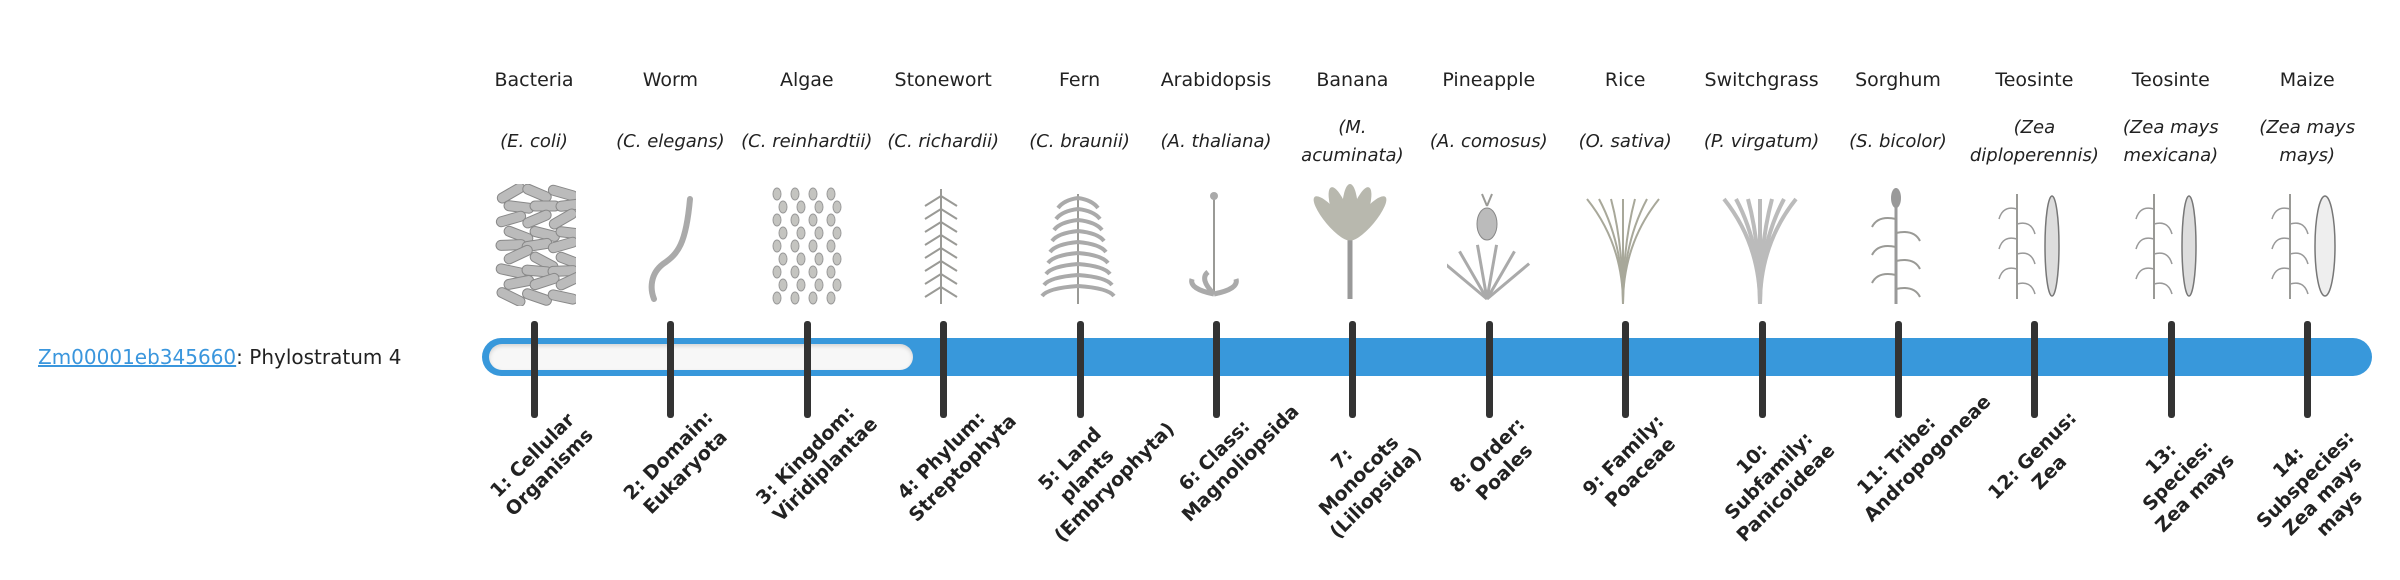 The width and height of the screenshot is (2400, 580). Describe the element at coordinates (2188, 486) in the screenshot. I see `stratum-label: 13: Species: Zea mays` at that location.